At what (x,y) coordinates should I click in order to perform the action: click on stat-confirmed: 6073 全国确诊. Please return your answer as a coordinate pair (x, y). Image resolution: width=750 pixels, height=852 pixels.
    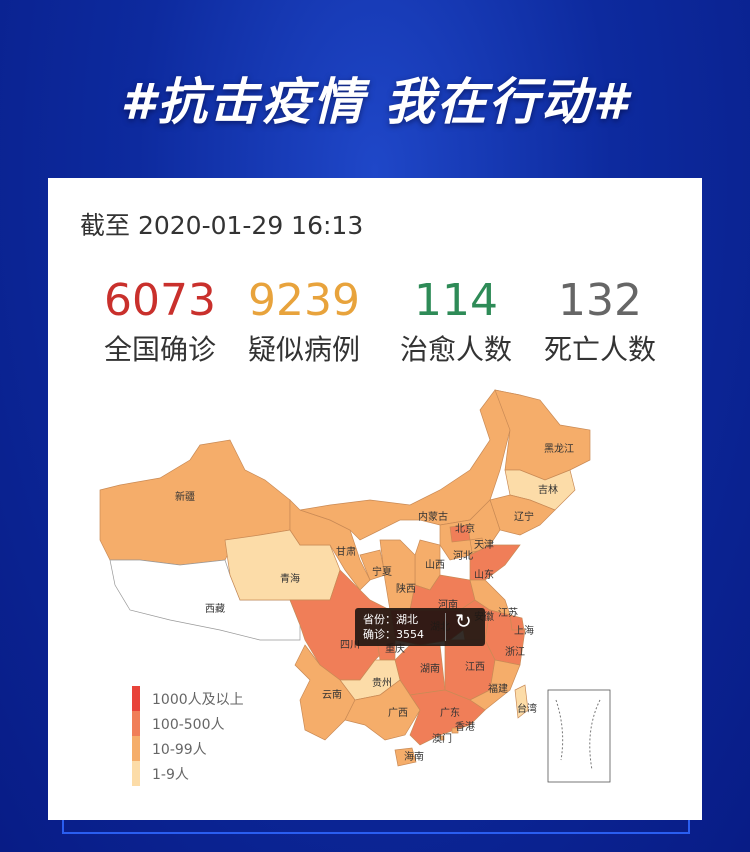
    Looking at the image, I should click on (160, 322).